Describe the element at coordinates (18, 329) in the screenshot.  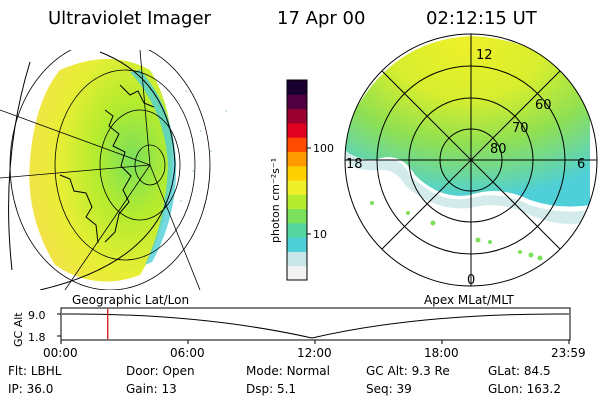
I see `timeline-ylabel: GC Alt` at that location.